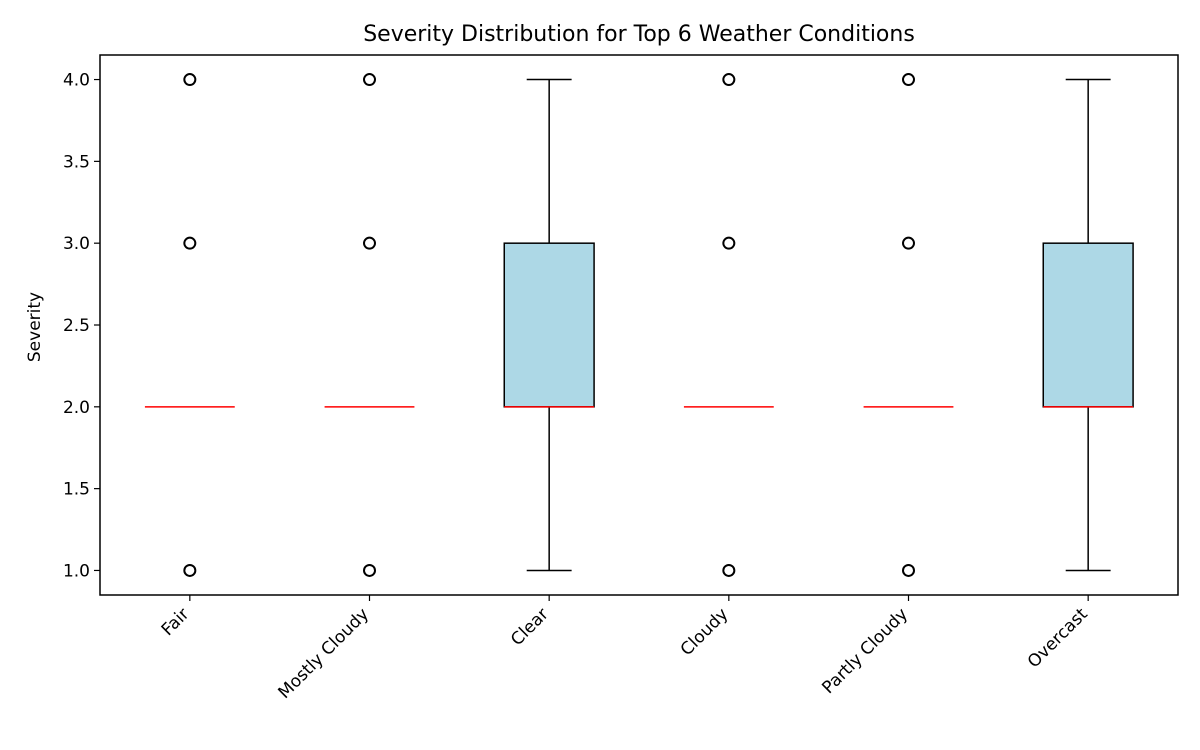 This screenshot has width=1200, height=750. I want to click on y-tick-label: 1.0, so click(76, 571).